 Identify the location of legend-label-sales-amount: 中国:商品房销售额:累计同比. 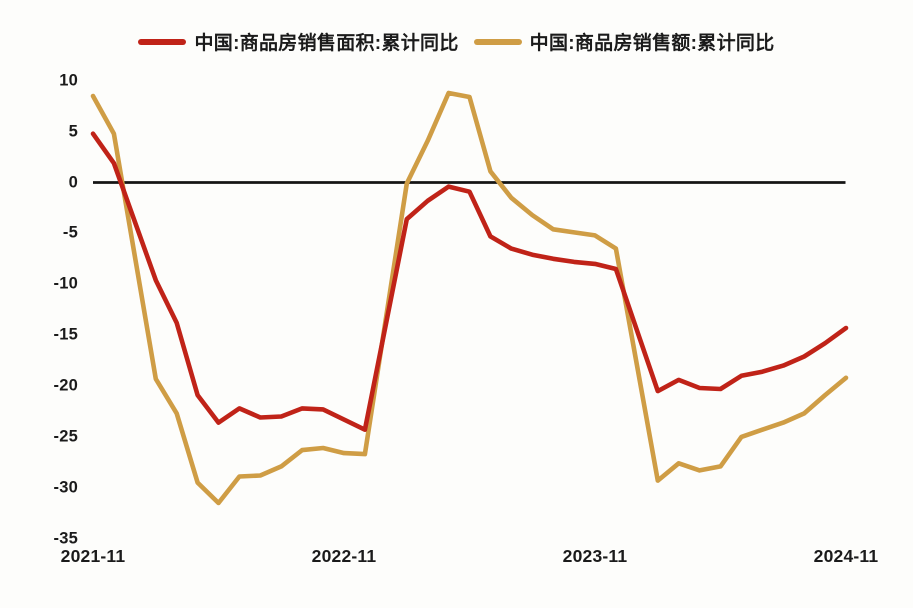
(652, 43).